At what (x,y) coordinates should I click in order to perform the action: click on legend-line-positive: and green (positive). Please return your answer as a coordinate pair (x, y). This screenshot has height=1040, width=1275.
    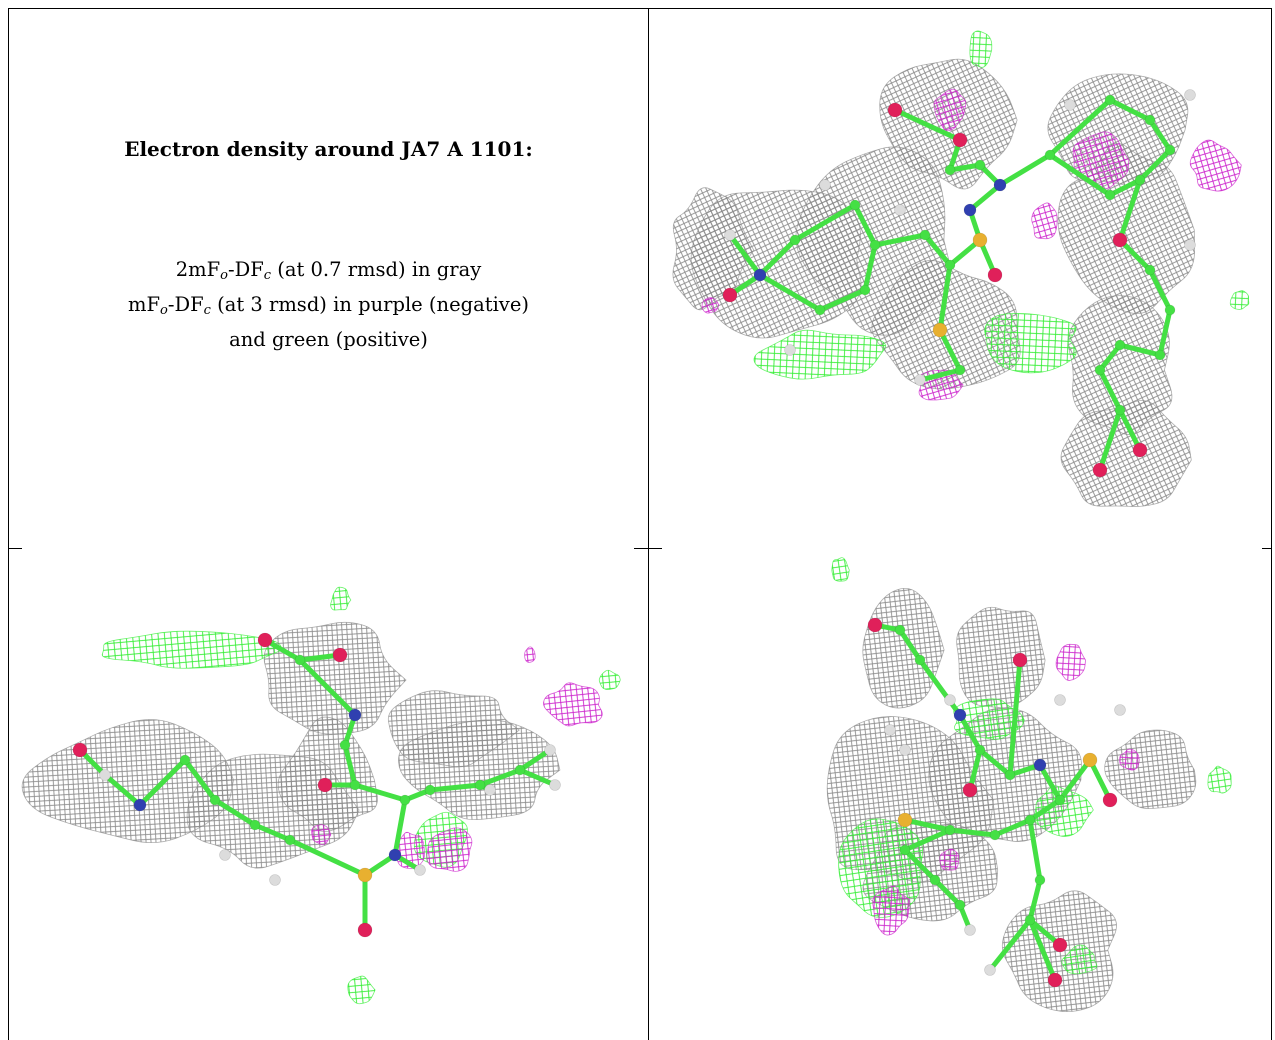
    Looking at the image, I should click on (328, 339).